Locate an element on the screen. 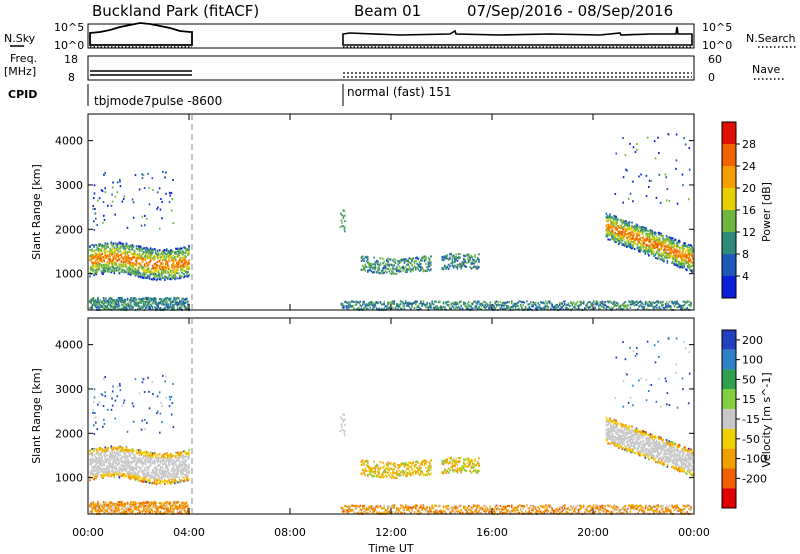 This screenshot has height=554, width=800. nsearch-label: N.Search is located at coordinates (771, 38).